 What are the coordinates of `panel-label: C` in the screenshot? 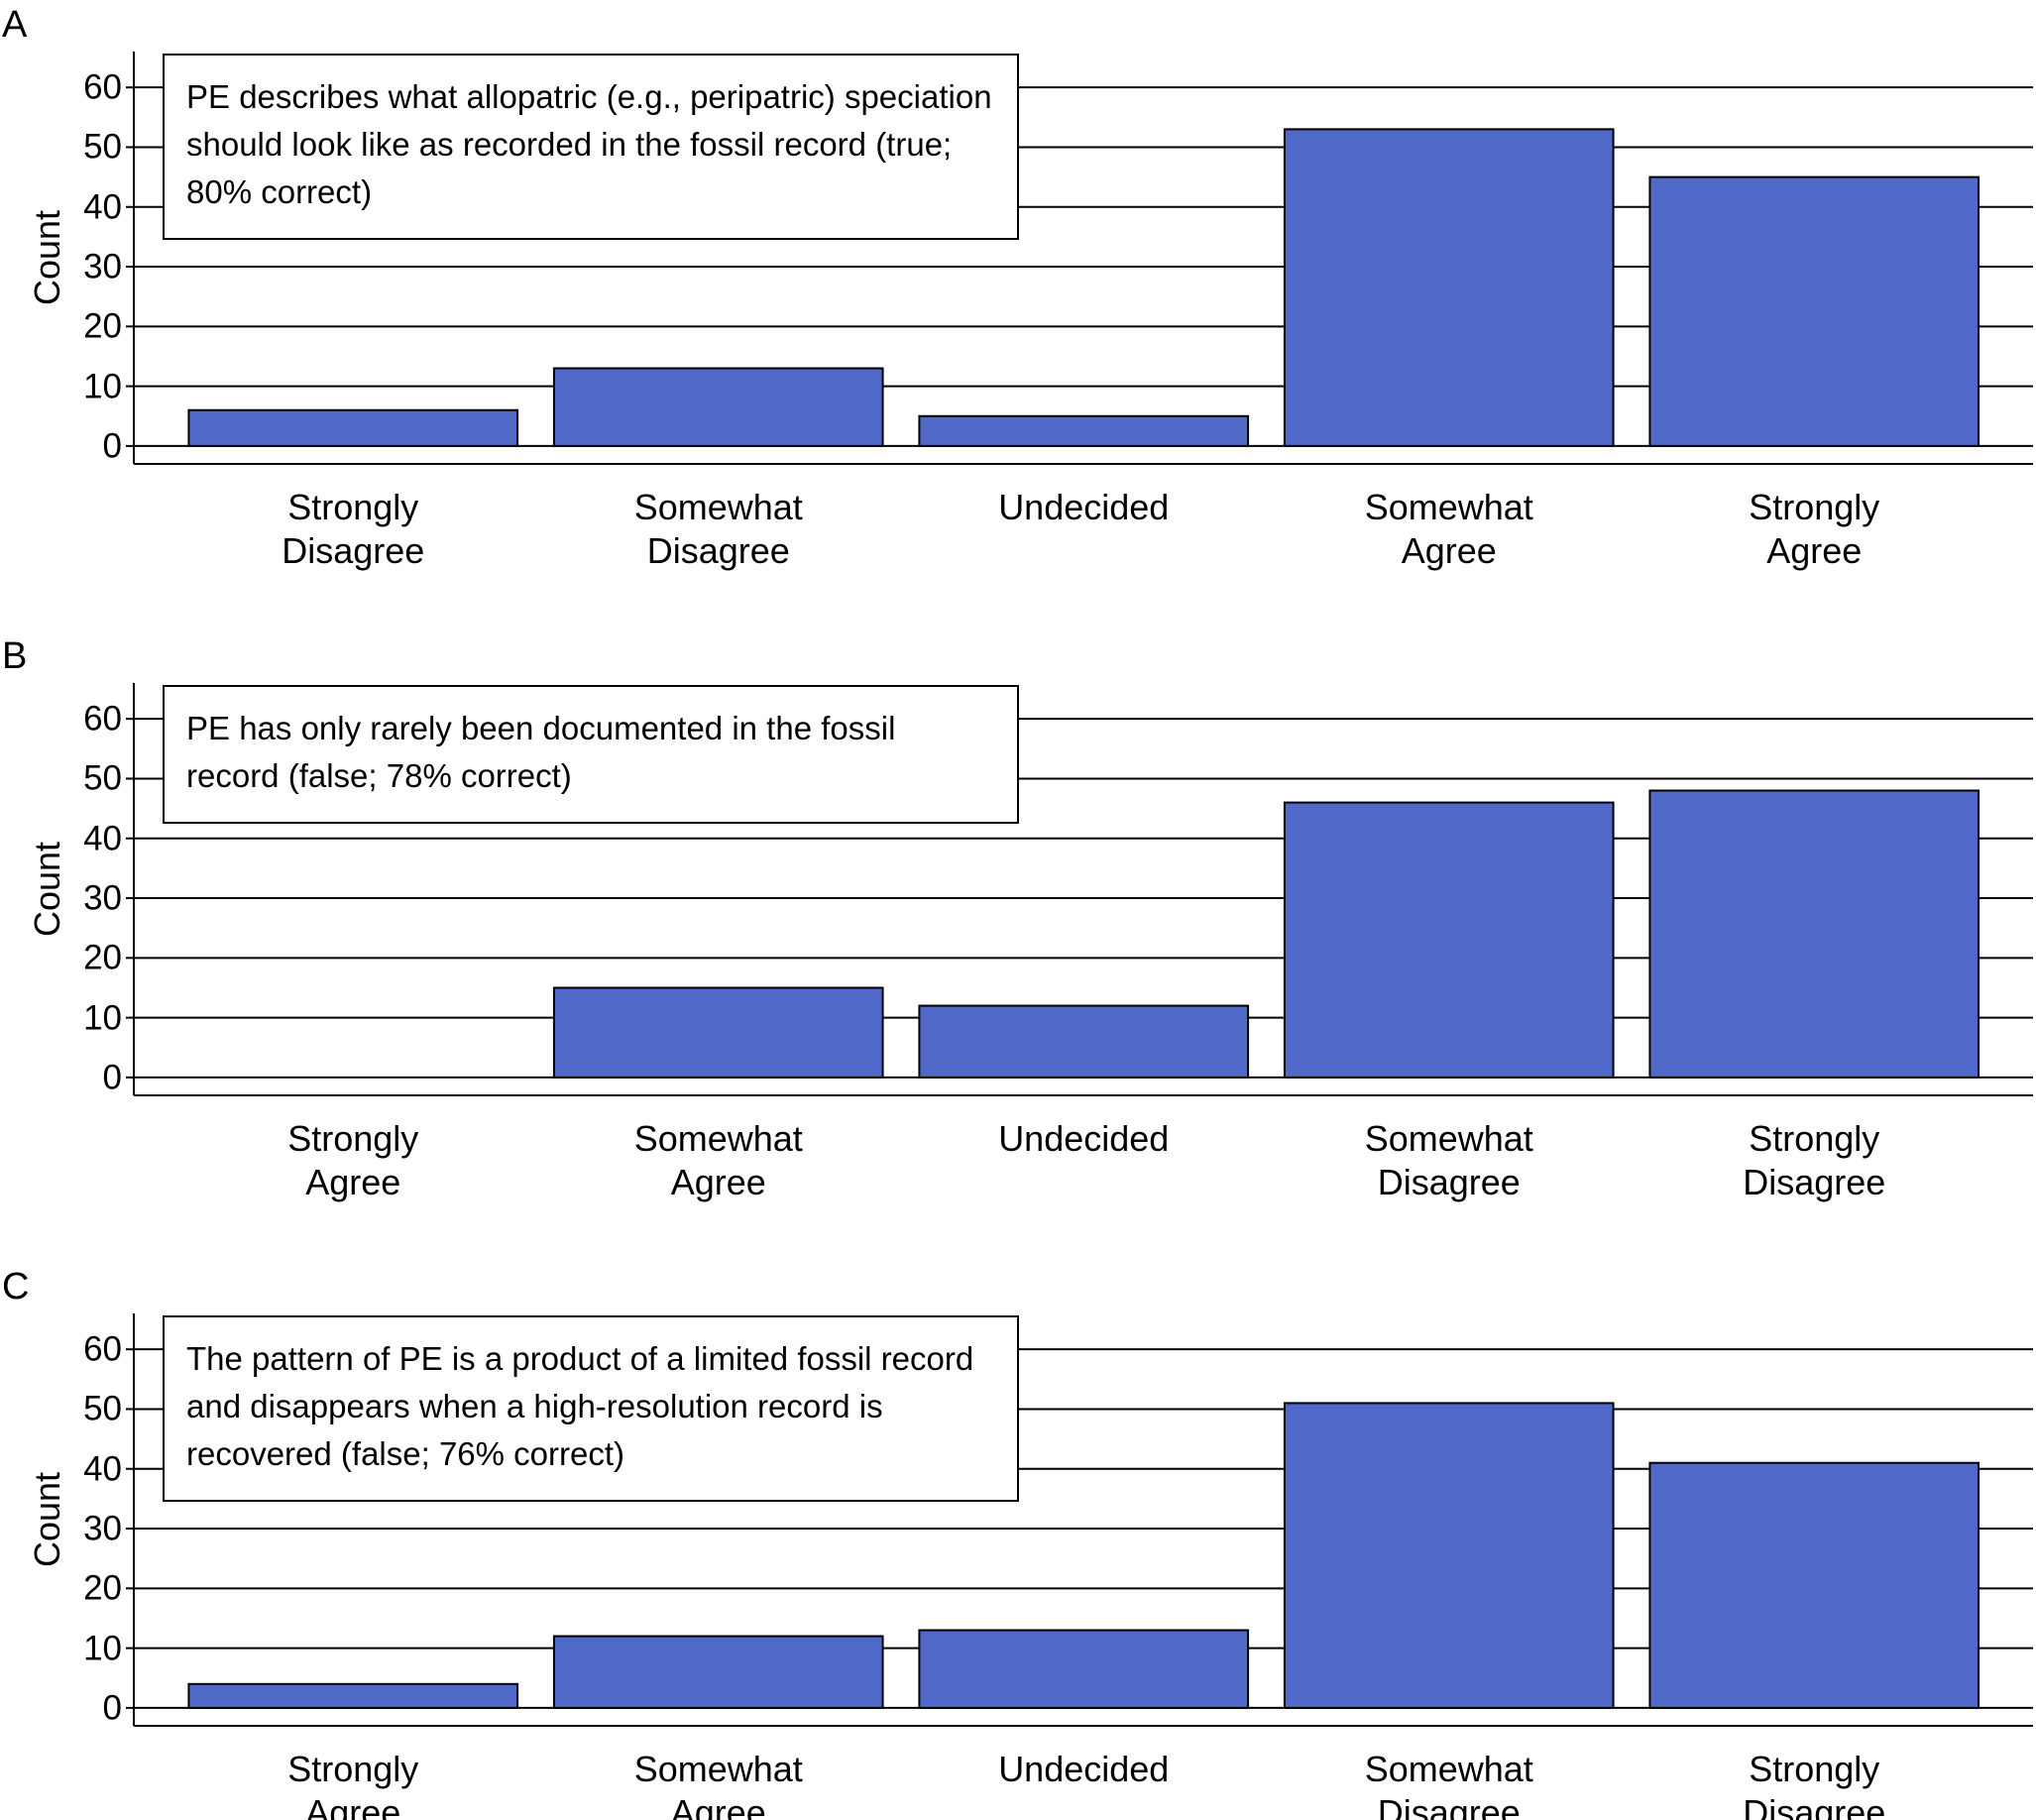 It's located at (16, 1287).